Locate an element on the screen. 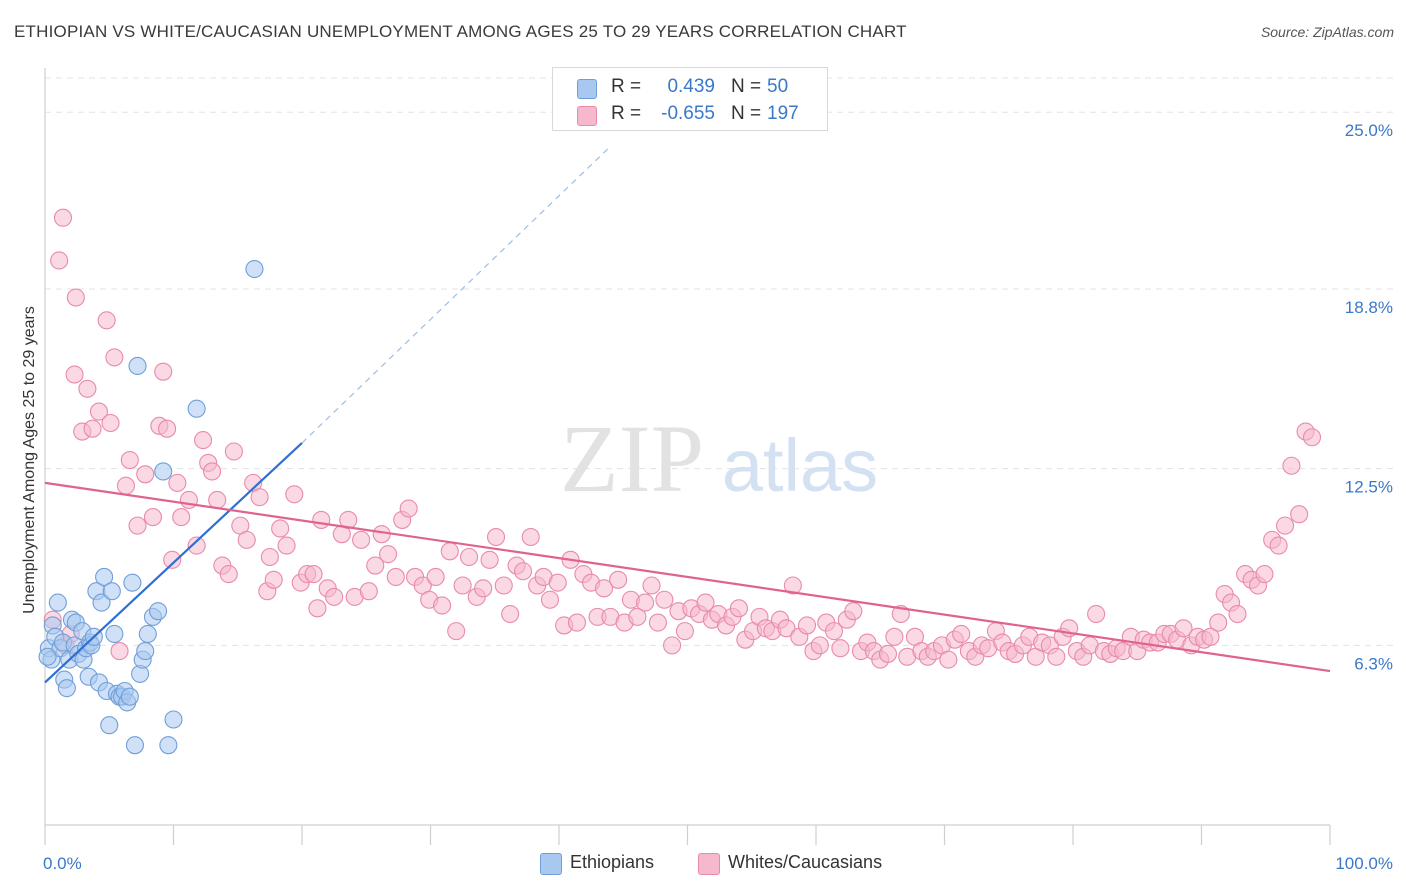 The height and width of the screenshot is (892, 1406). points-ethiopians is located at coordinates (151, 507).